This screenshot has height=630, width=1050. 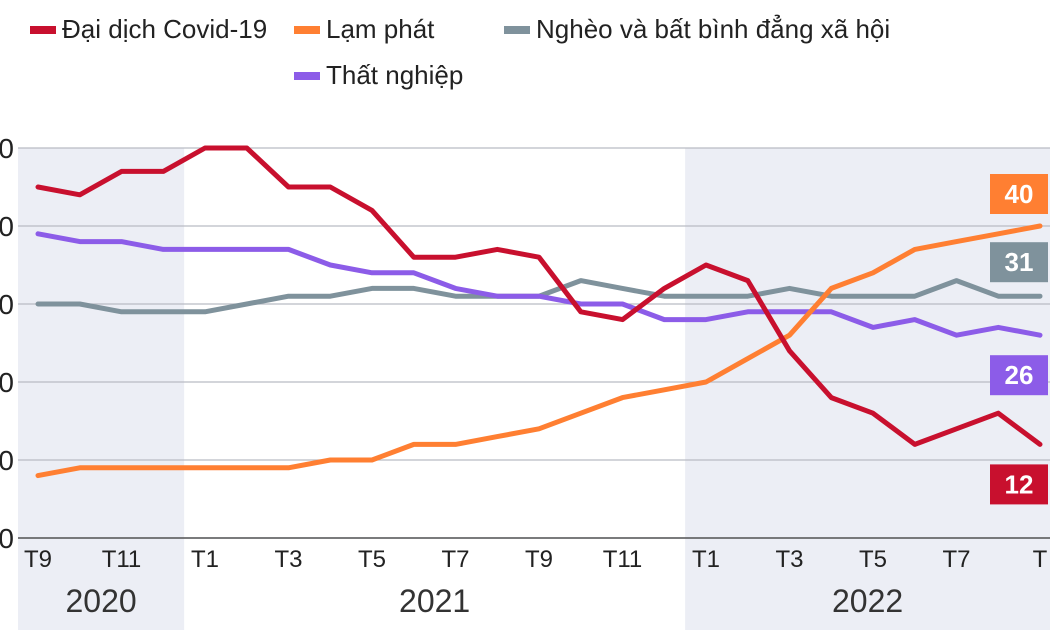 What do you see at coordinates (394, 75) in the screenshot?
I see `legend-label: Thất nghiệp` at bounding box center [394, 75].